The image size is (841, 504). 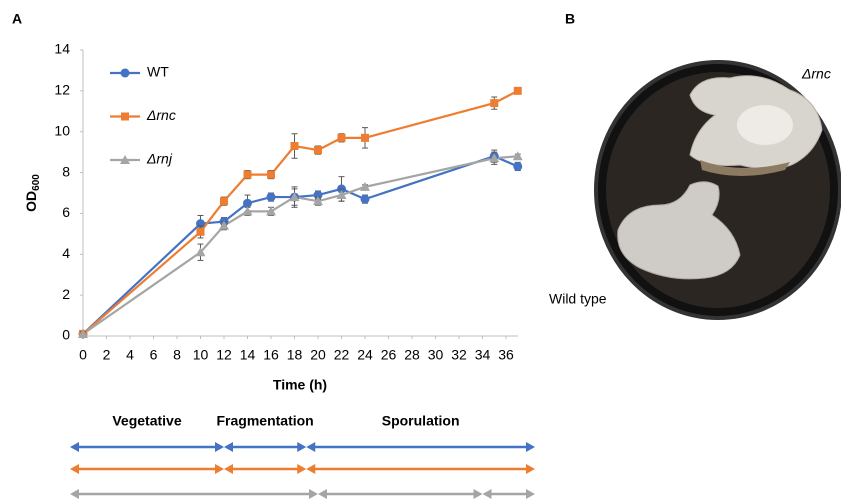 What do you see at coordinates (159, 159) in the screenshot?
I see `legend-label: Δrnj` at bounding box center [159, 159].